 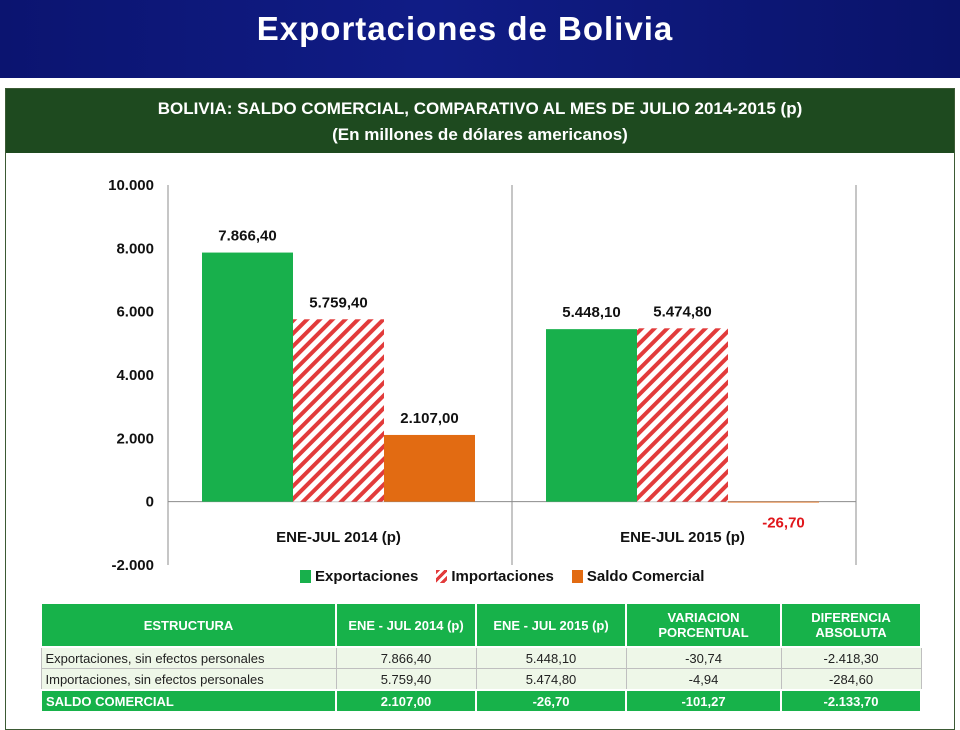 I want to click on cell-2015: 5.474,80, so click(x=551, y=679).